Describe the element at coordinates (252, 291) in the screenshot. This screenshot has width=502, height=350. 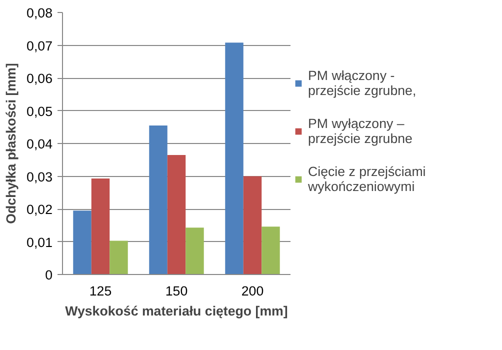
I see `x-tick-label: 200` at that location.